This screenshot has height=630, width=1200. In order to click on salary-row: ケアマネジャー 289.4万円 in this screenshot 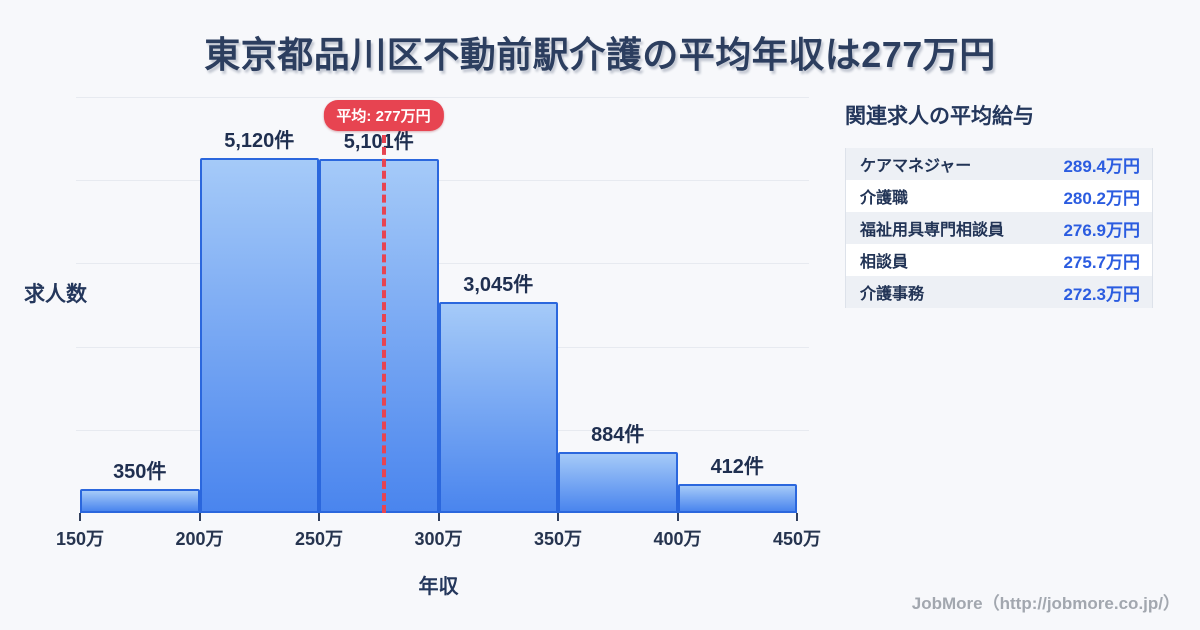, I will do `click(999, 164)`.